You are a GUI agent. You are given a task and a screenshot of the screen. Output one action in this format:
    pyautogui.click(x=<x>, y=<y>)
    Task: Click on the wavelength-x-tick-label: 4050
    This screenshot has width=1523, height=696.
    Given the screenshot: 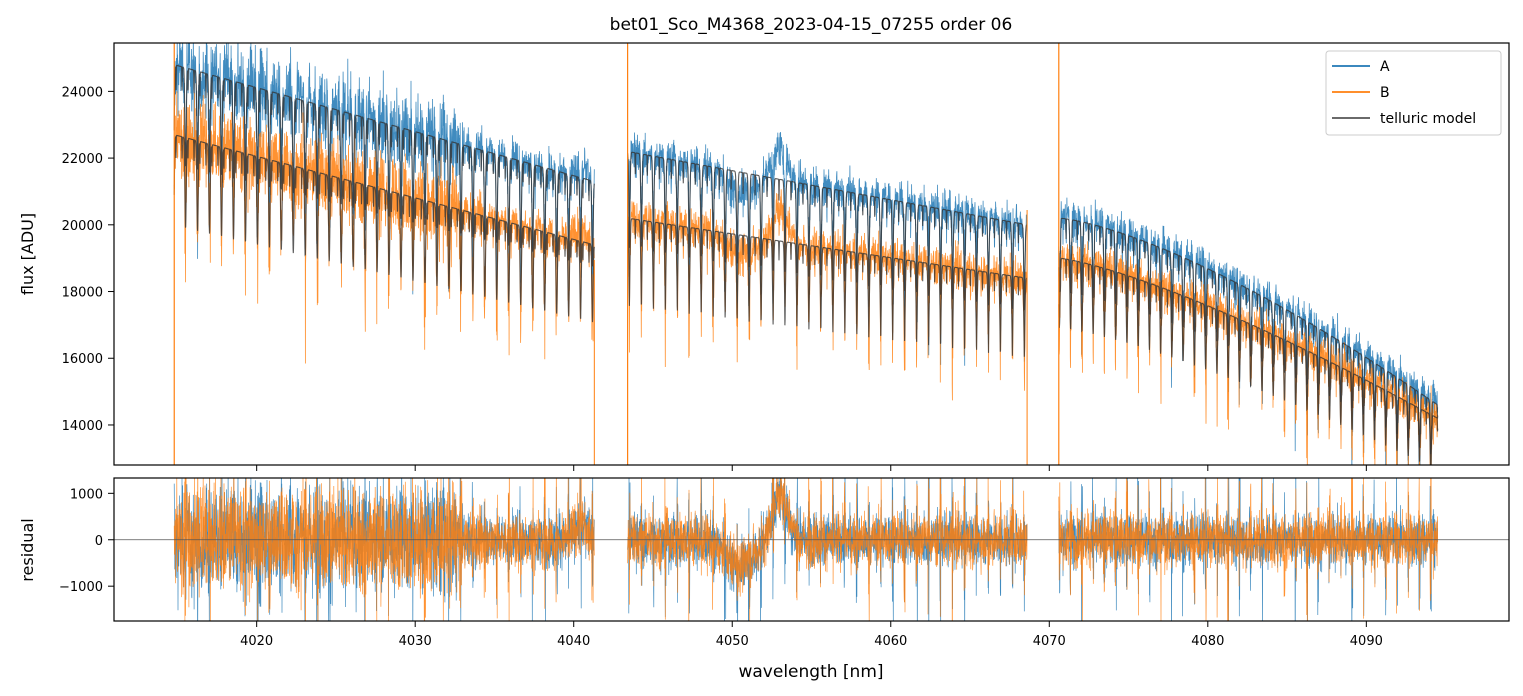 What is the action you would take?
    pyautogui.click(x=732, y=641)
    